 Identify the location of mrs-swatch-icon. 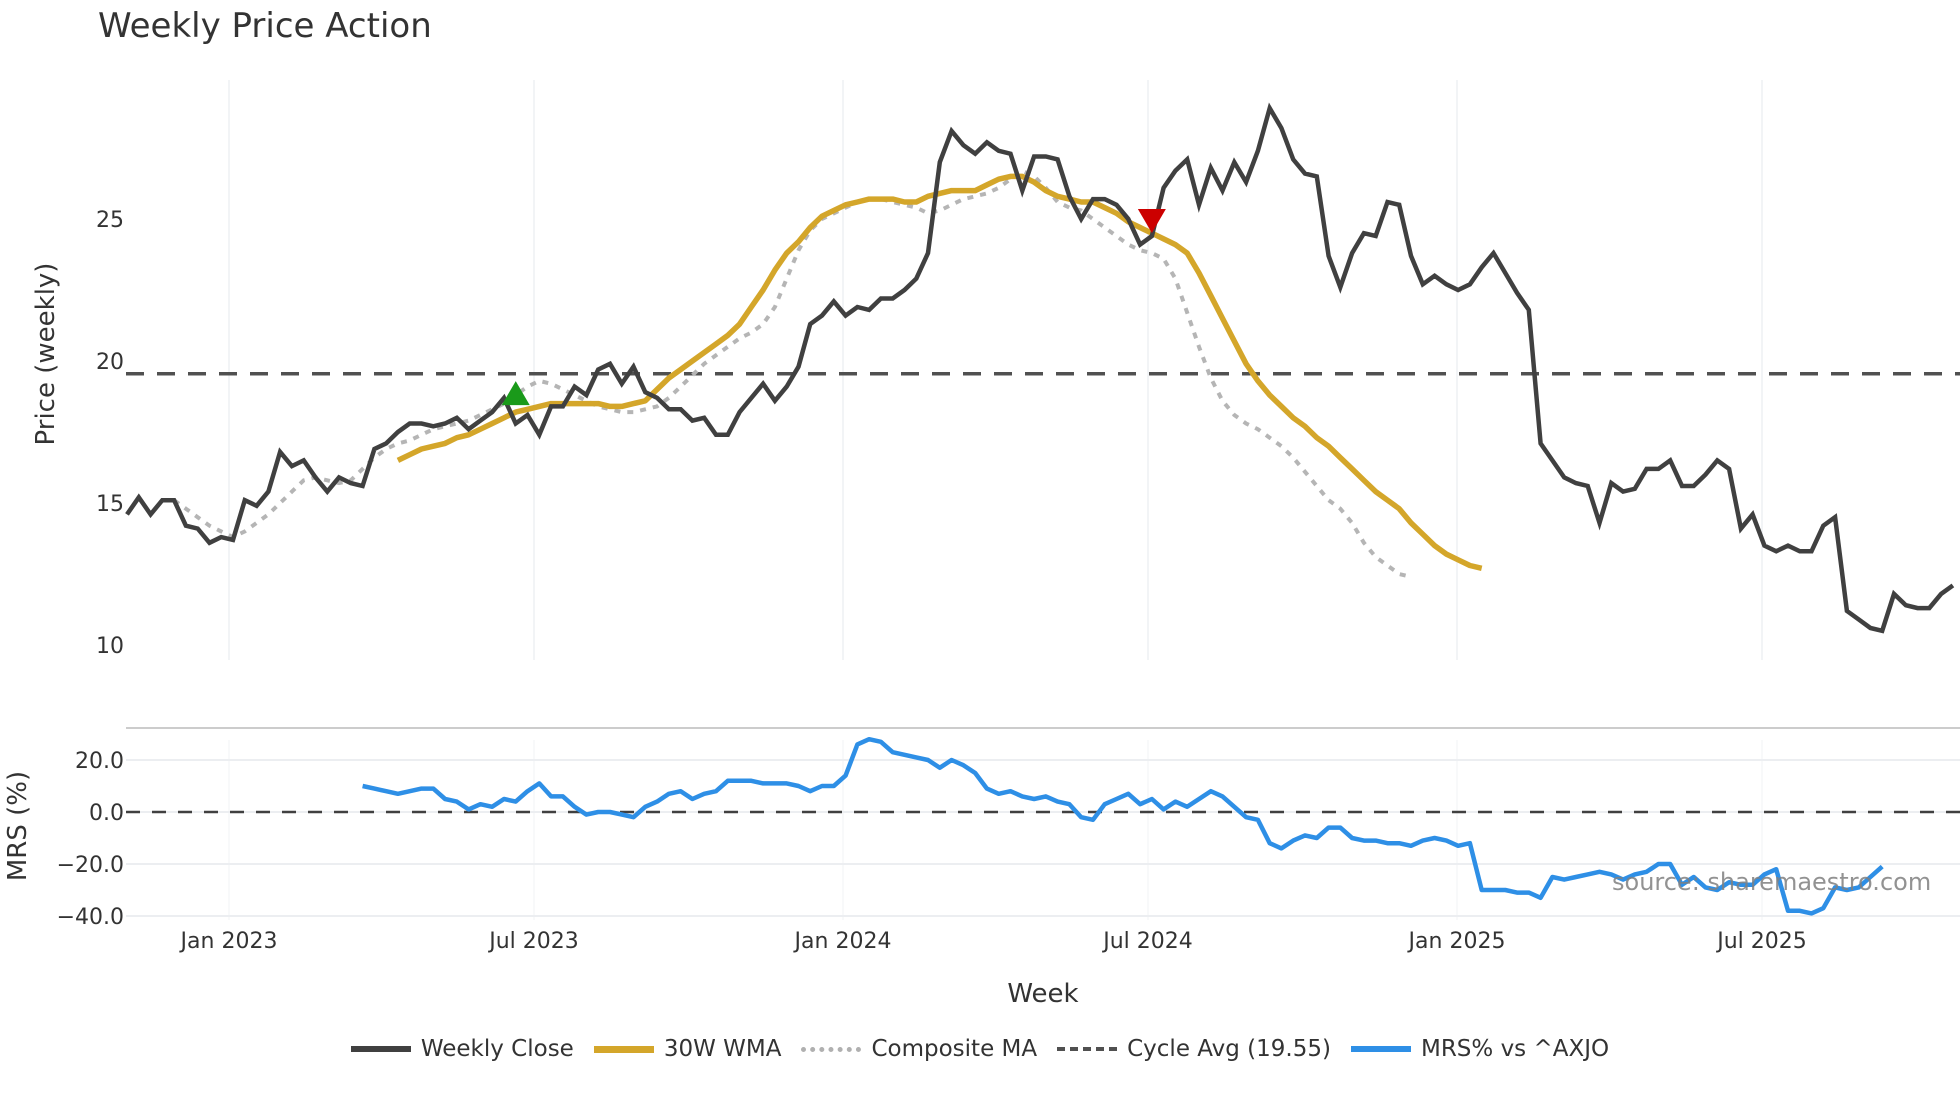
(1380, 1049).